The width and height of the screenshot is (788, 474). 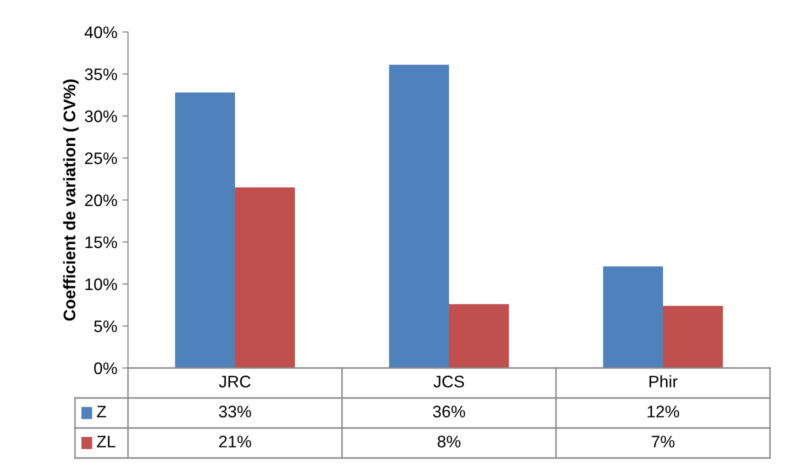 I want to click on data-label: 33%, so click(x=235, y=412).